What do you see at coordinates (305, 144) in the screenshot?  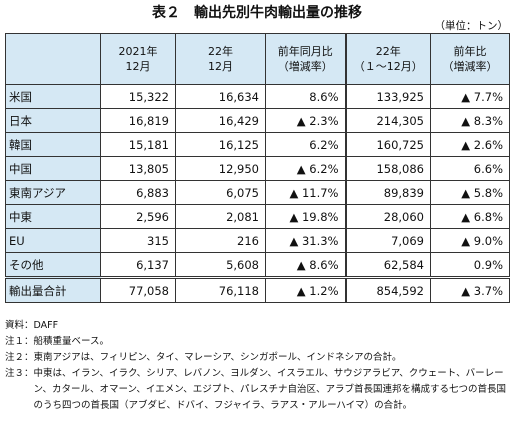 I see `cell: 6.2%` at bounding box center [305, 144].